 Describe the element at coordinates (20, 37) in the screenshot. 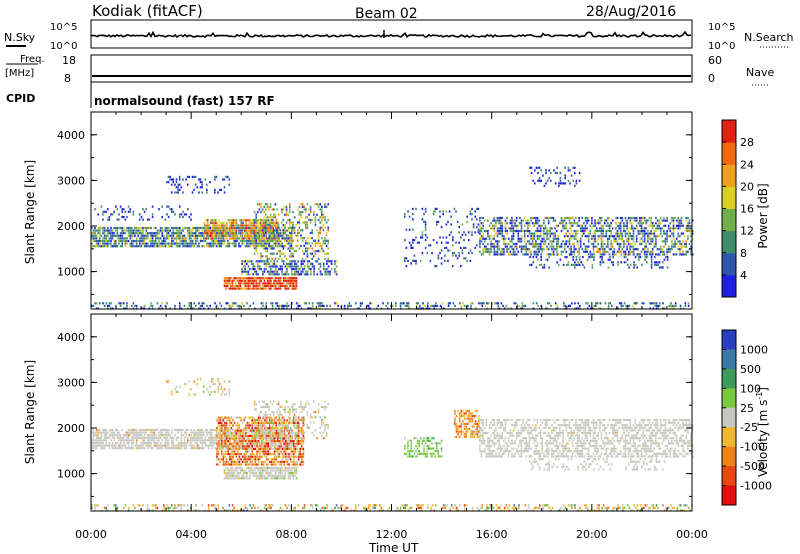

I see `nsky-label: N.Sky` at that location.